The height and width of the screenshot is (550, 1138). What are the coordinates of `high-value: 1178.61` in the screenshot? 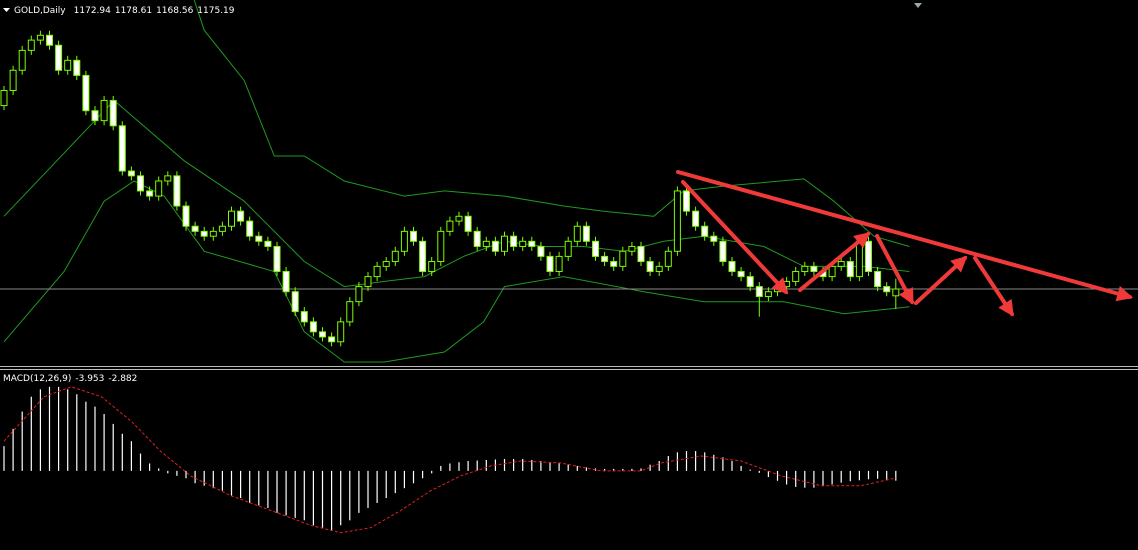 It's located at (133, 11).